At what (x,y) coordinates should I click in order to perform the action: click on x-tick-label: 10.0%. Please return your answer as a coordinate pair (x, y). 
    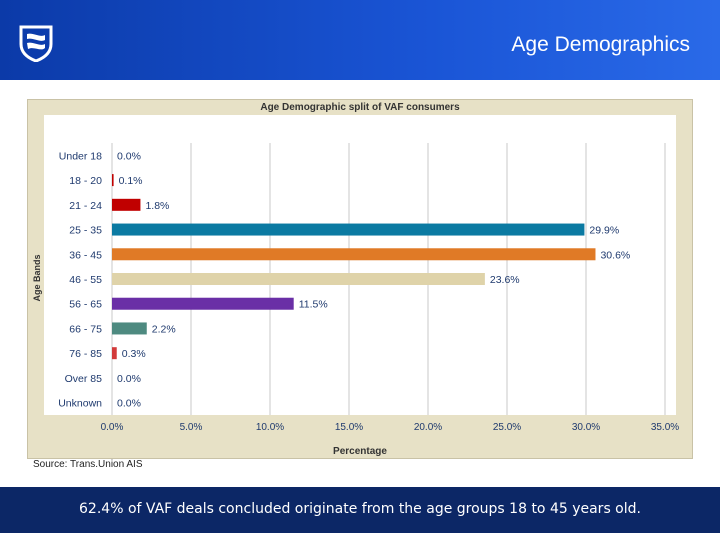
    Looking at the image, I should click on (270, 427).